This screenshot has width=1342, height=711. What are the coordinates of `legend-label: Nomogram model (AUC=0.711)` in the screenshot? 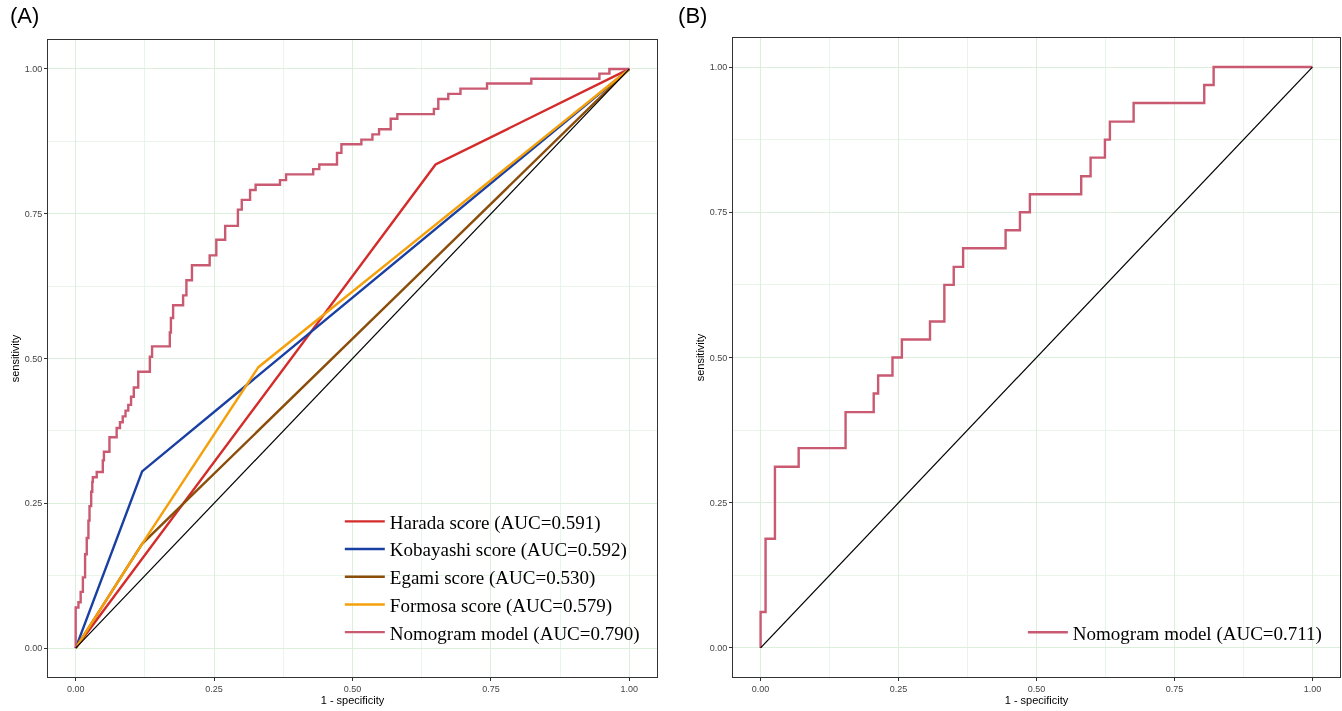 It's located at (1197, 633).